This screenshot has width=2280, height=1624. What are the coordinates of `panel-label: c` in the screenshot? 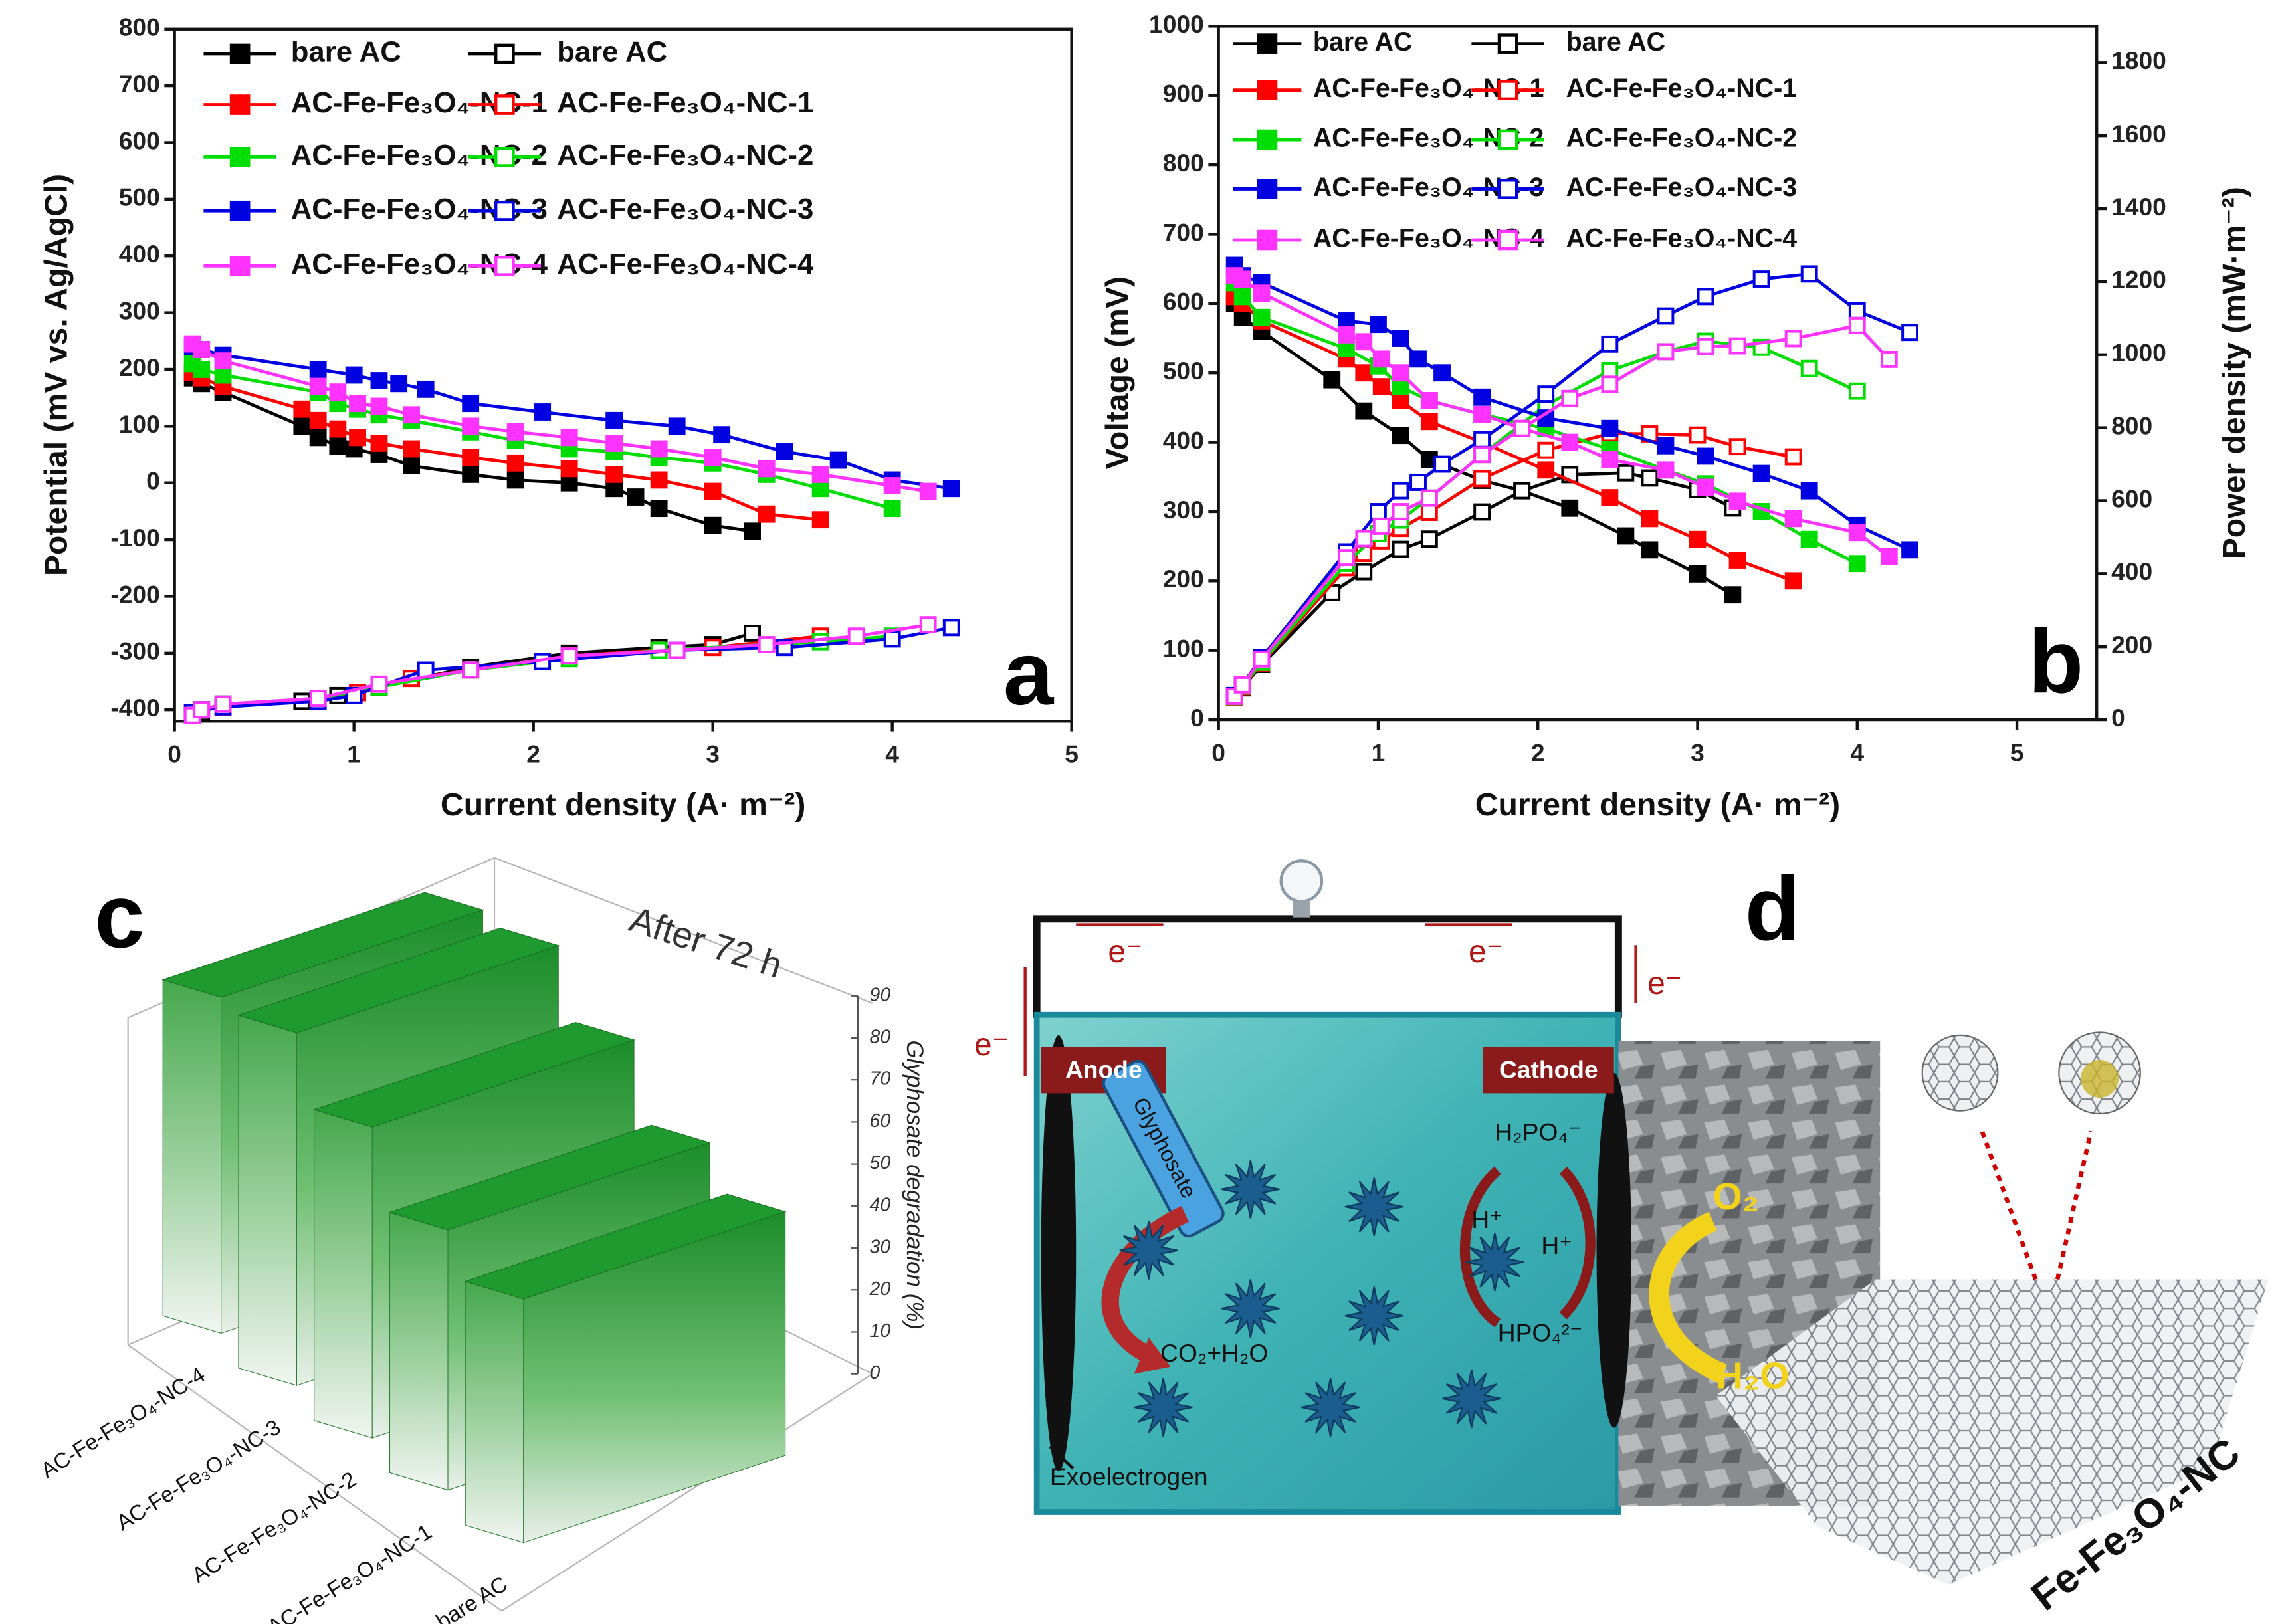 It's located at (119, 915).